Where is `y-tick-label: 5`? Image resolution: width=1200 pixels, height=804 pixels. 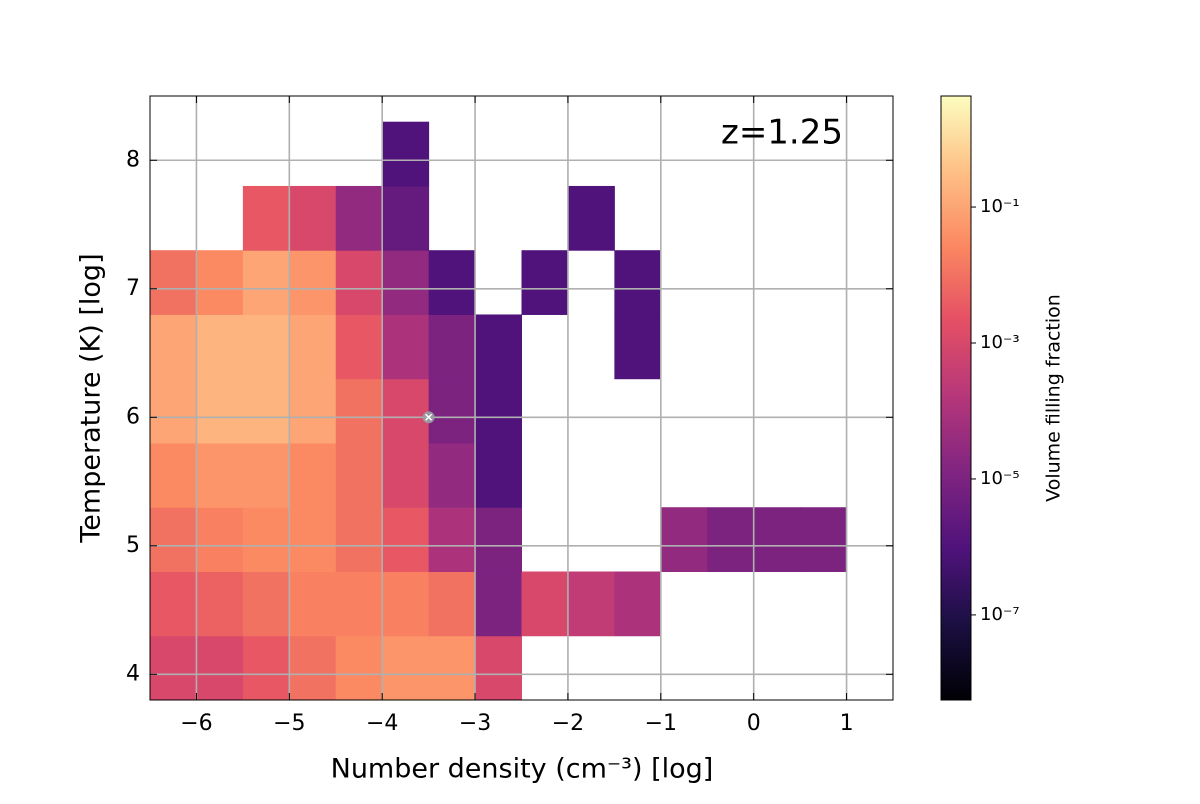 y-tick-label: 5 is located at coordinates (133, 545).